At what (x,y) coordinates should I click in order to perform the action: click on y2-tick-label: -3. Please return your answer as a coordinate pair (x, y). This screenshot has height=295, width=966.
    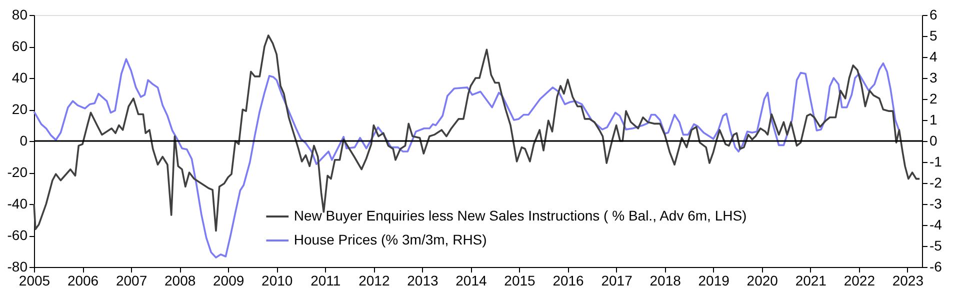
    Looking at the image, I should click on (936, 204).